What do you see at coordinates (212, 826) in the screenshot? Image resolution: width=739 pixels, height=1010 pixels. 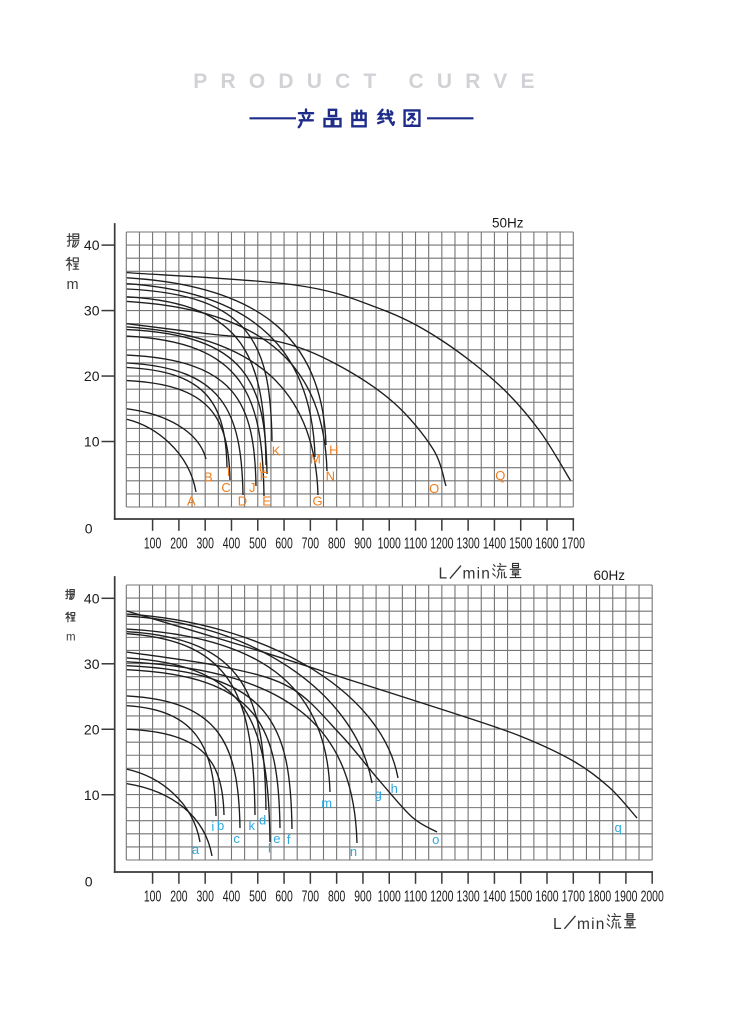 I see `svg-text: i` at bounding box center [212, 826].